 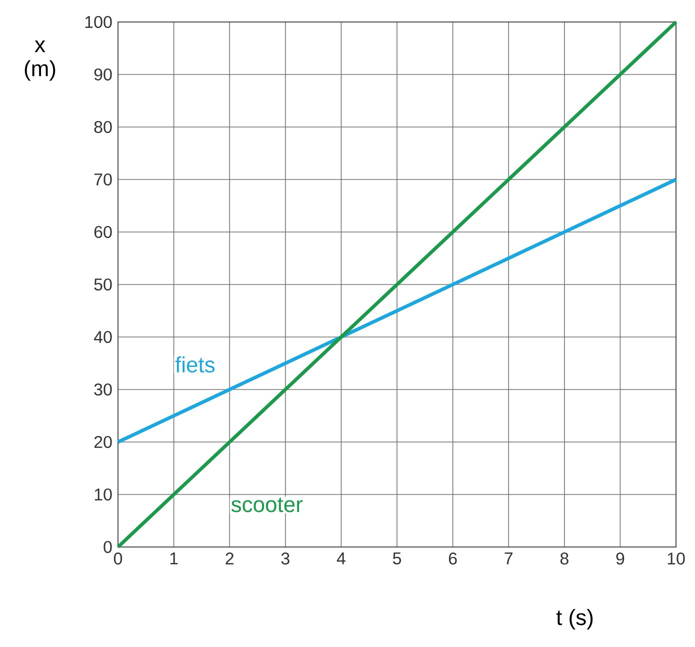 What do you see at coordinates (174, 558) in the screenshot?
I see `x-tick-label: 1` at bounding box center [174, 558].